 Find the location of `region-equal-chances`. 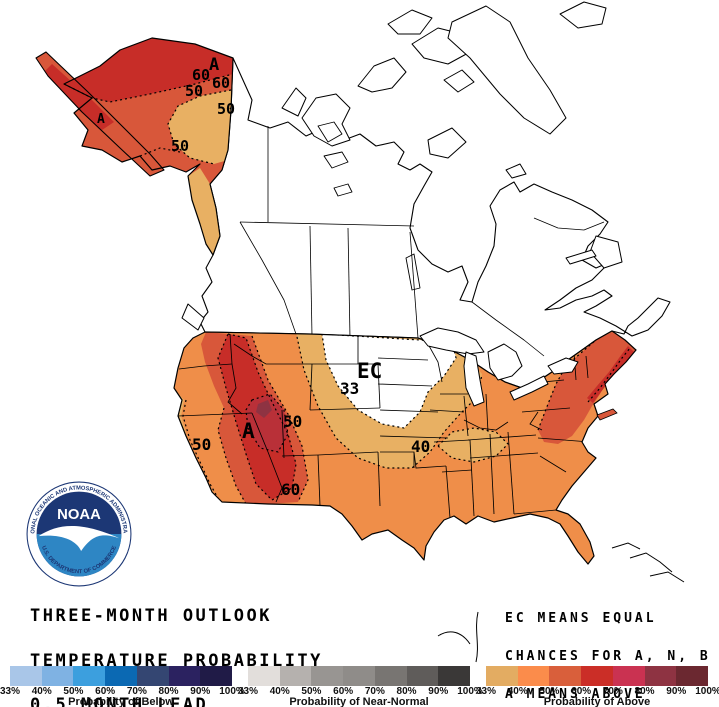

region-equal-chances is located at coordinates (389, 381).